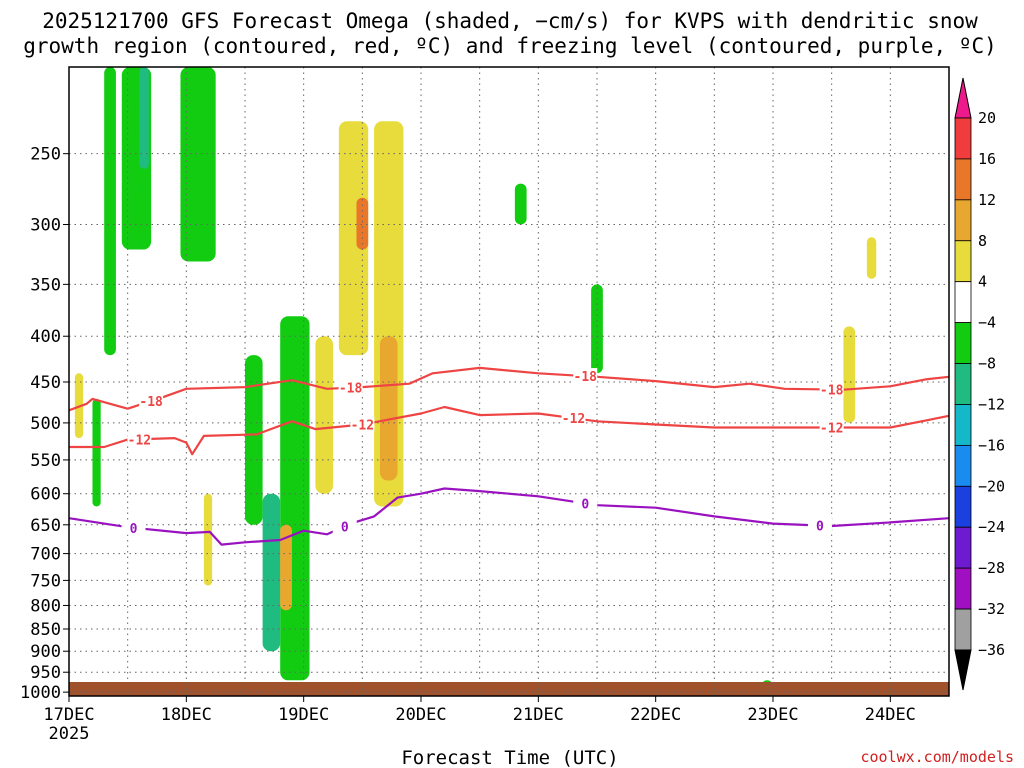 The height and width of the screenshot is (768, 1024). I want to click on y-tick-label: 950, so click(45, 673).